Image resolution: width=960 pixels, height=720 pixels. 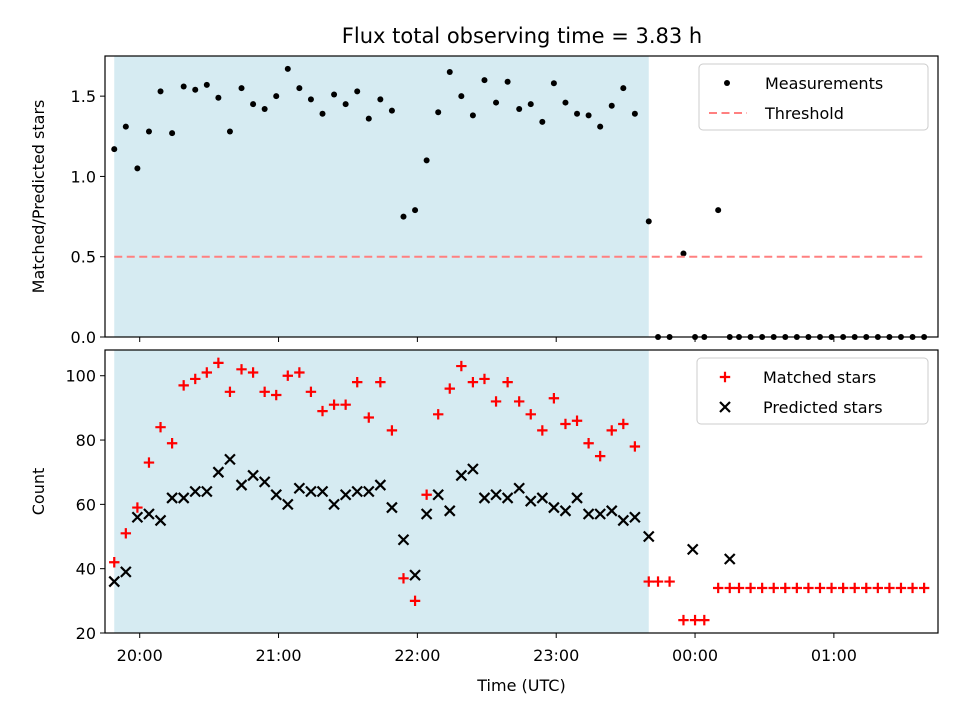 I want to click on legend-box, so click(x=812, y=391).